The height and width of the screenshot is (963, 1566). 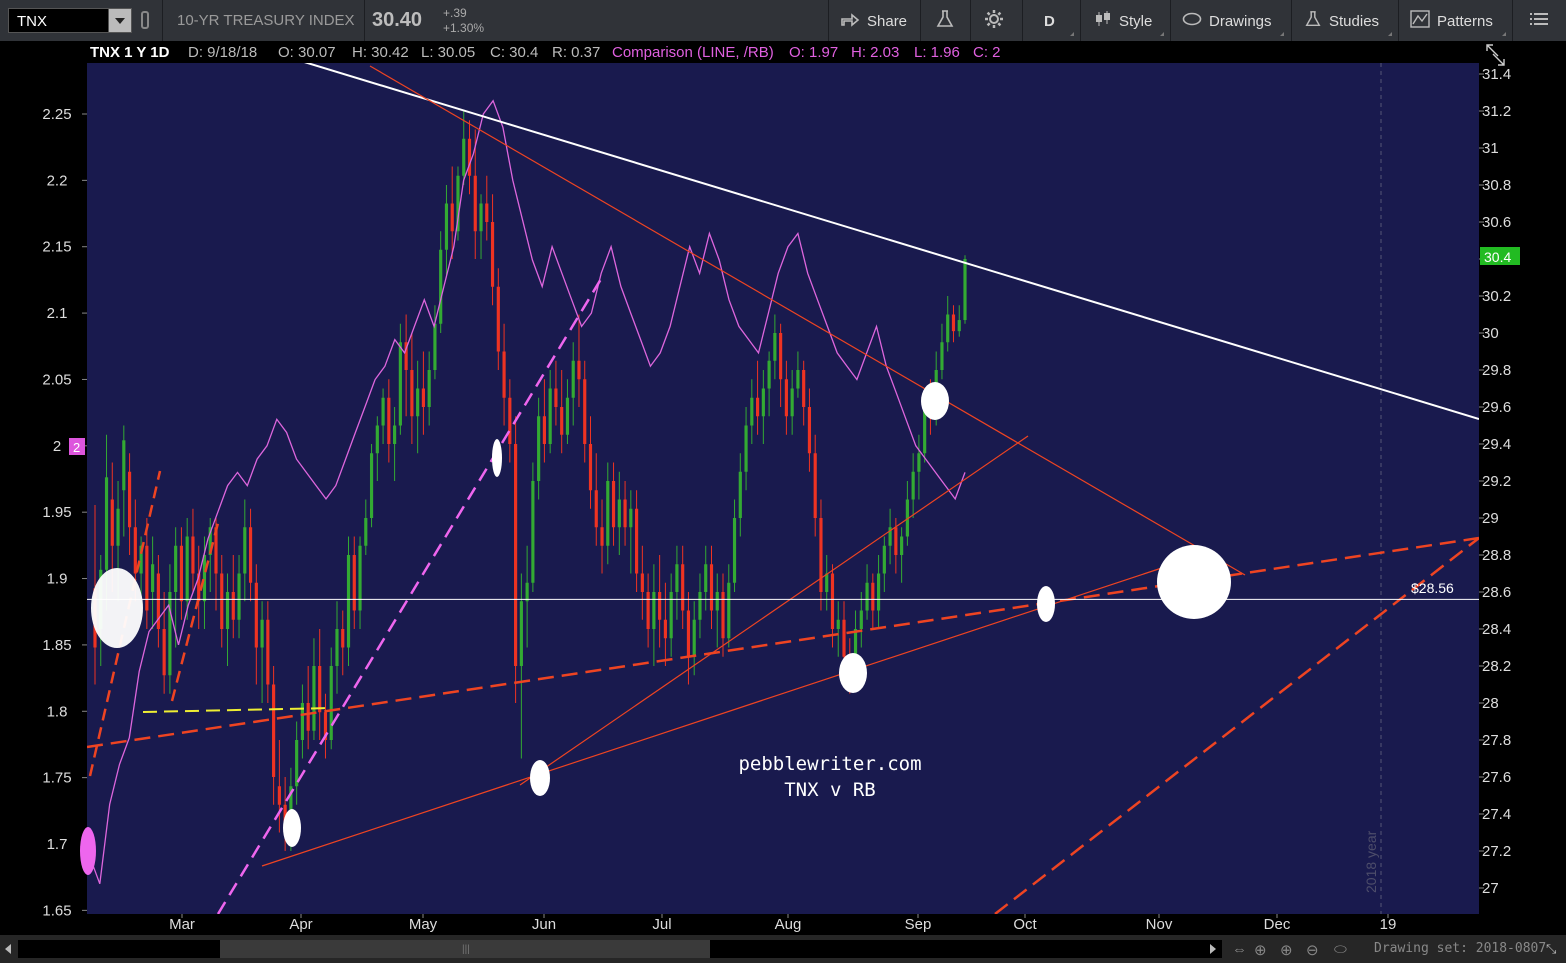 I want to click on patterns-button: Patterns, so click(x=1451, y=21).